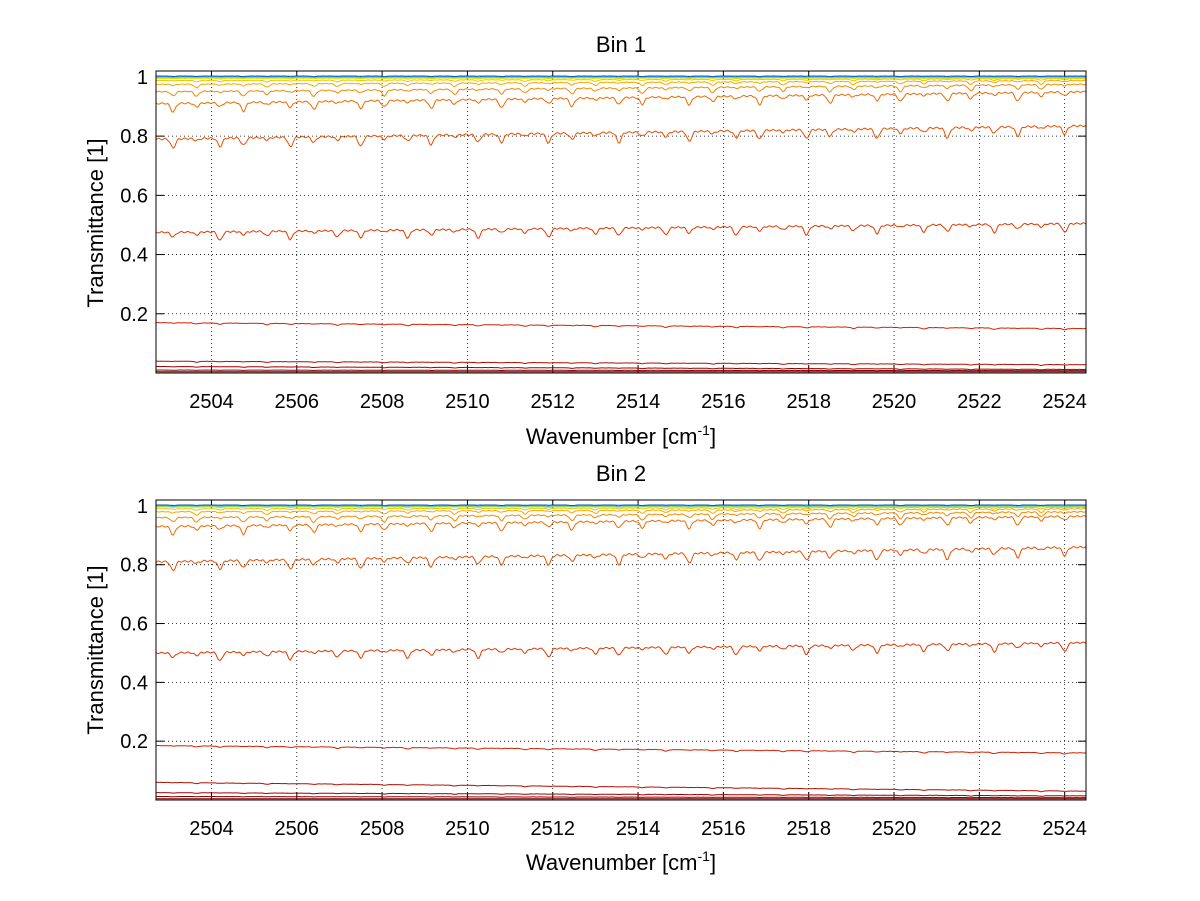  What do you see at coordinates (621, 473) in the screenshot?
I see `chart-title: Bin 2` at bounding box center [621, 473].